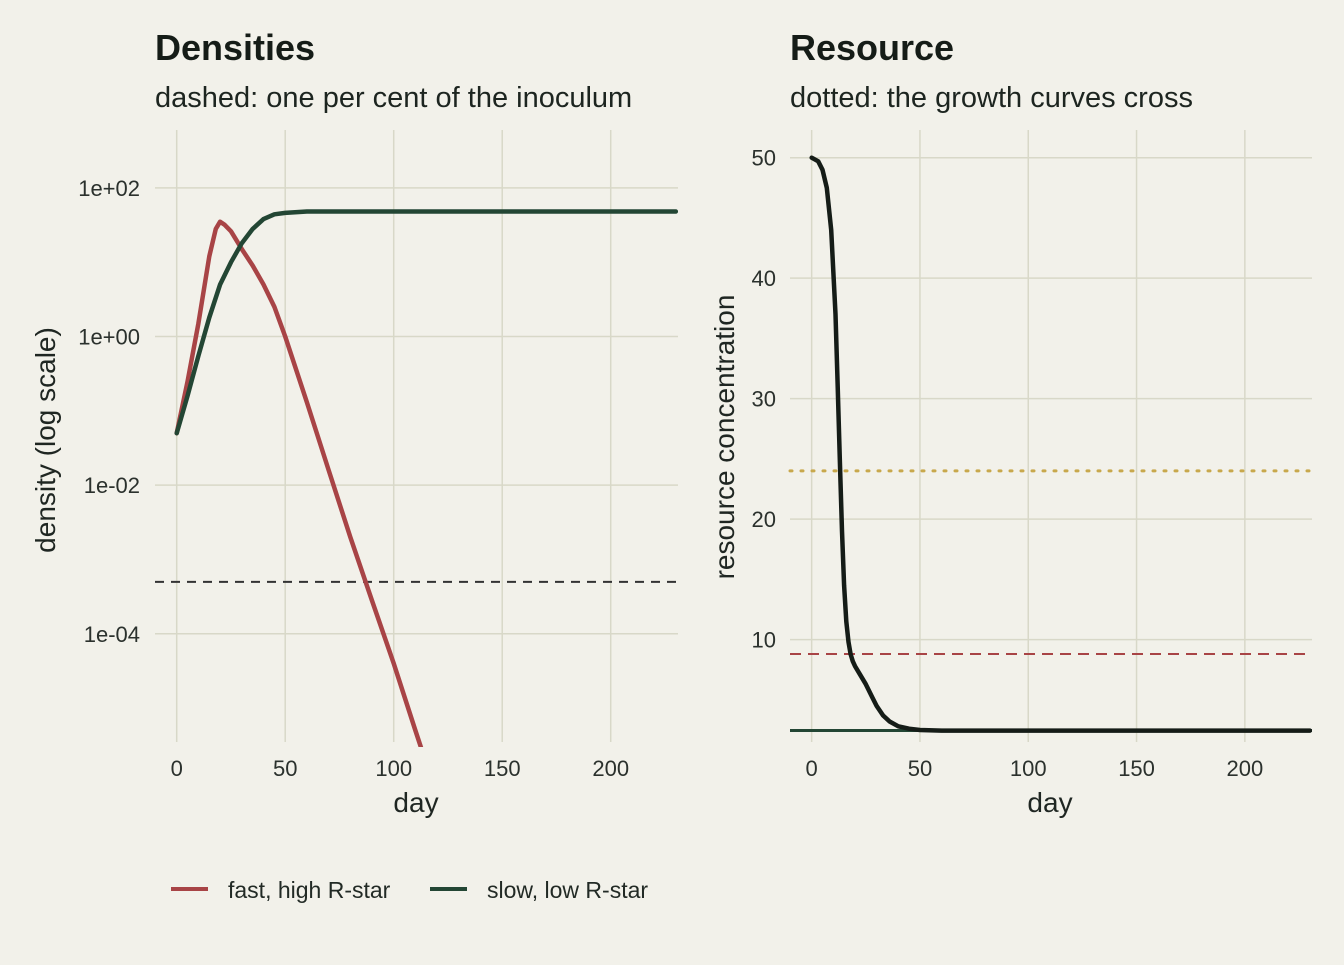  I want to click on y-tick-label: 20, so click(764, 519).